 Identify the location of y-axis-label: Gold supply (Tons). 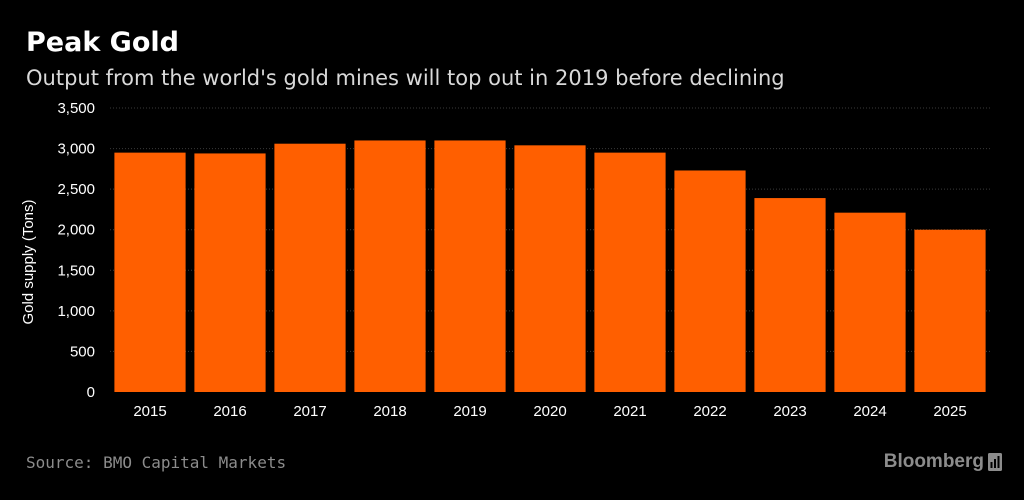
(28, 261).